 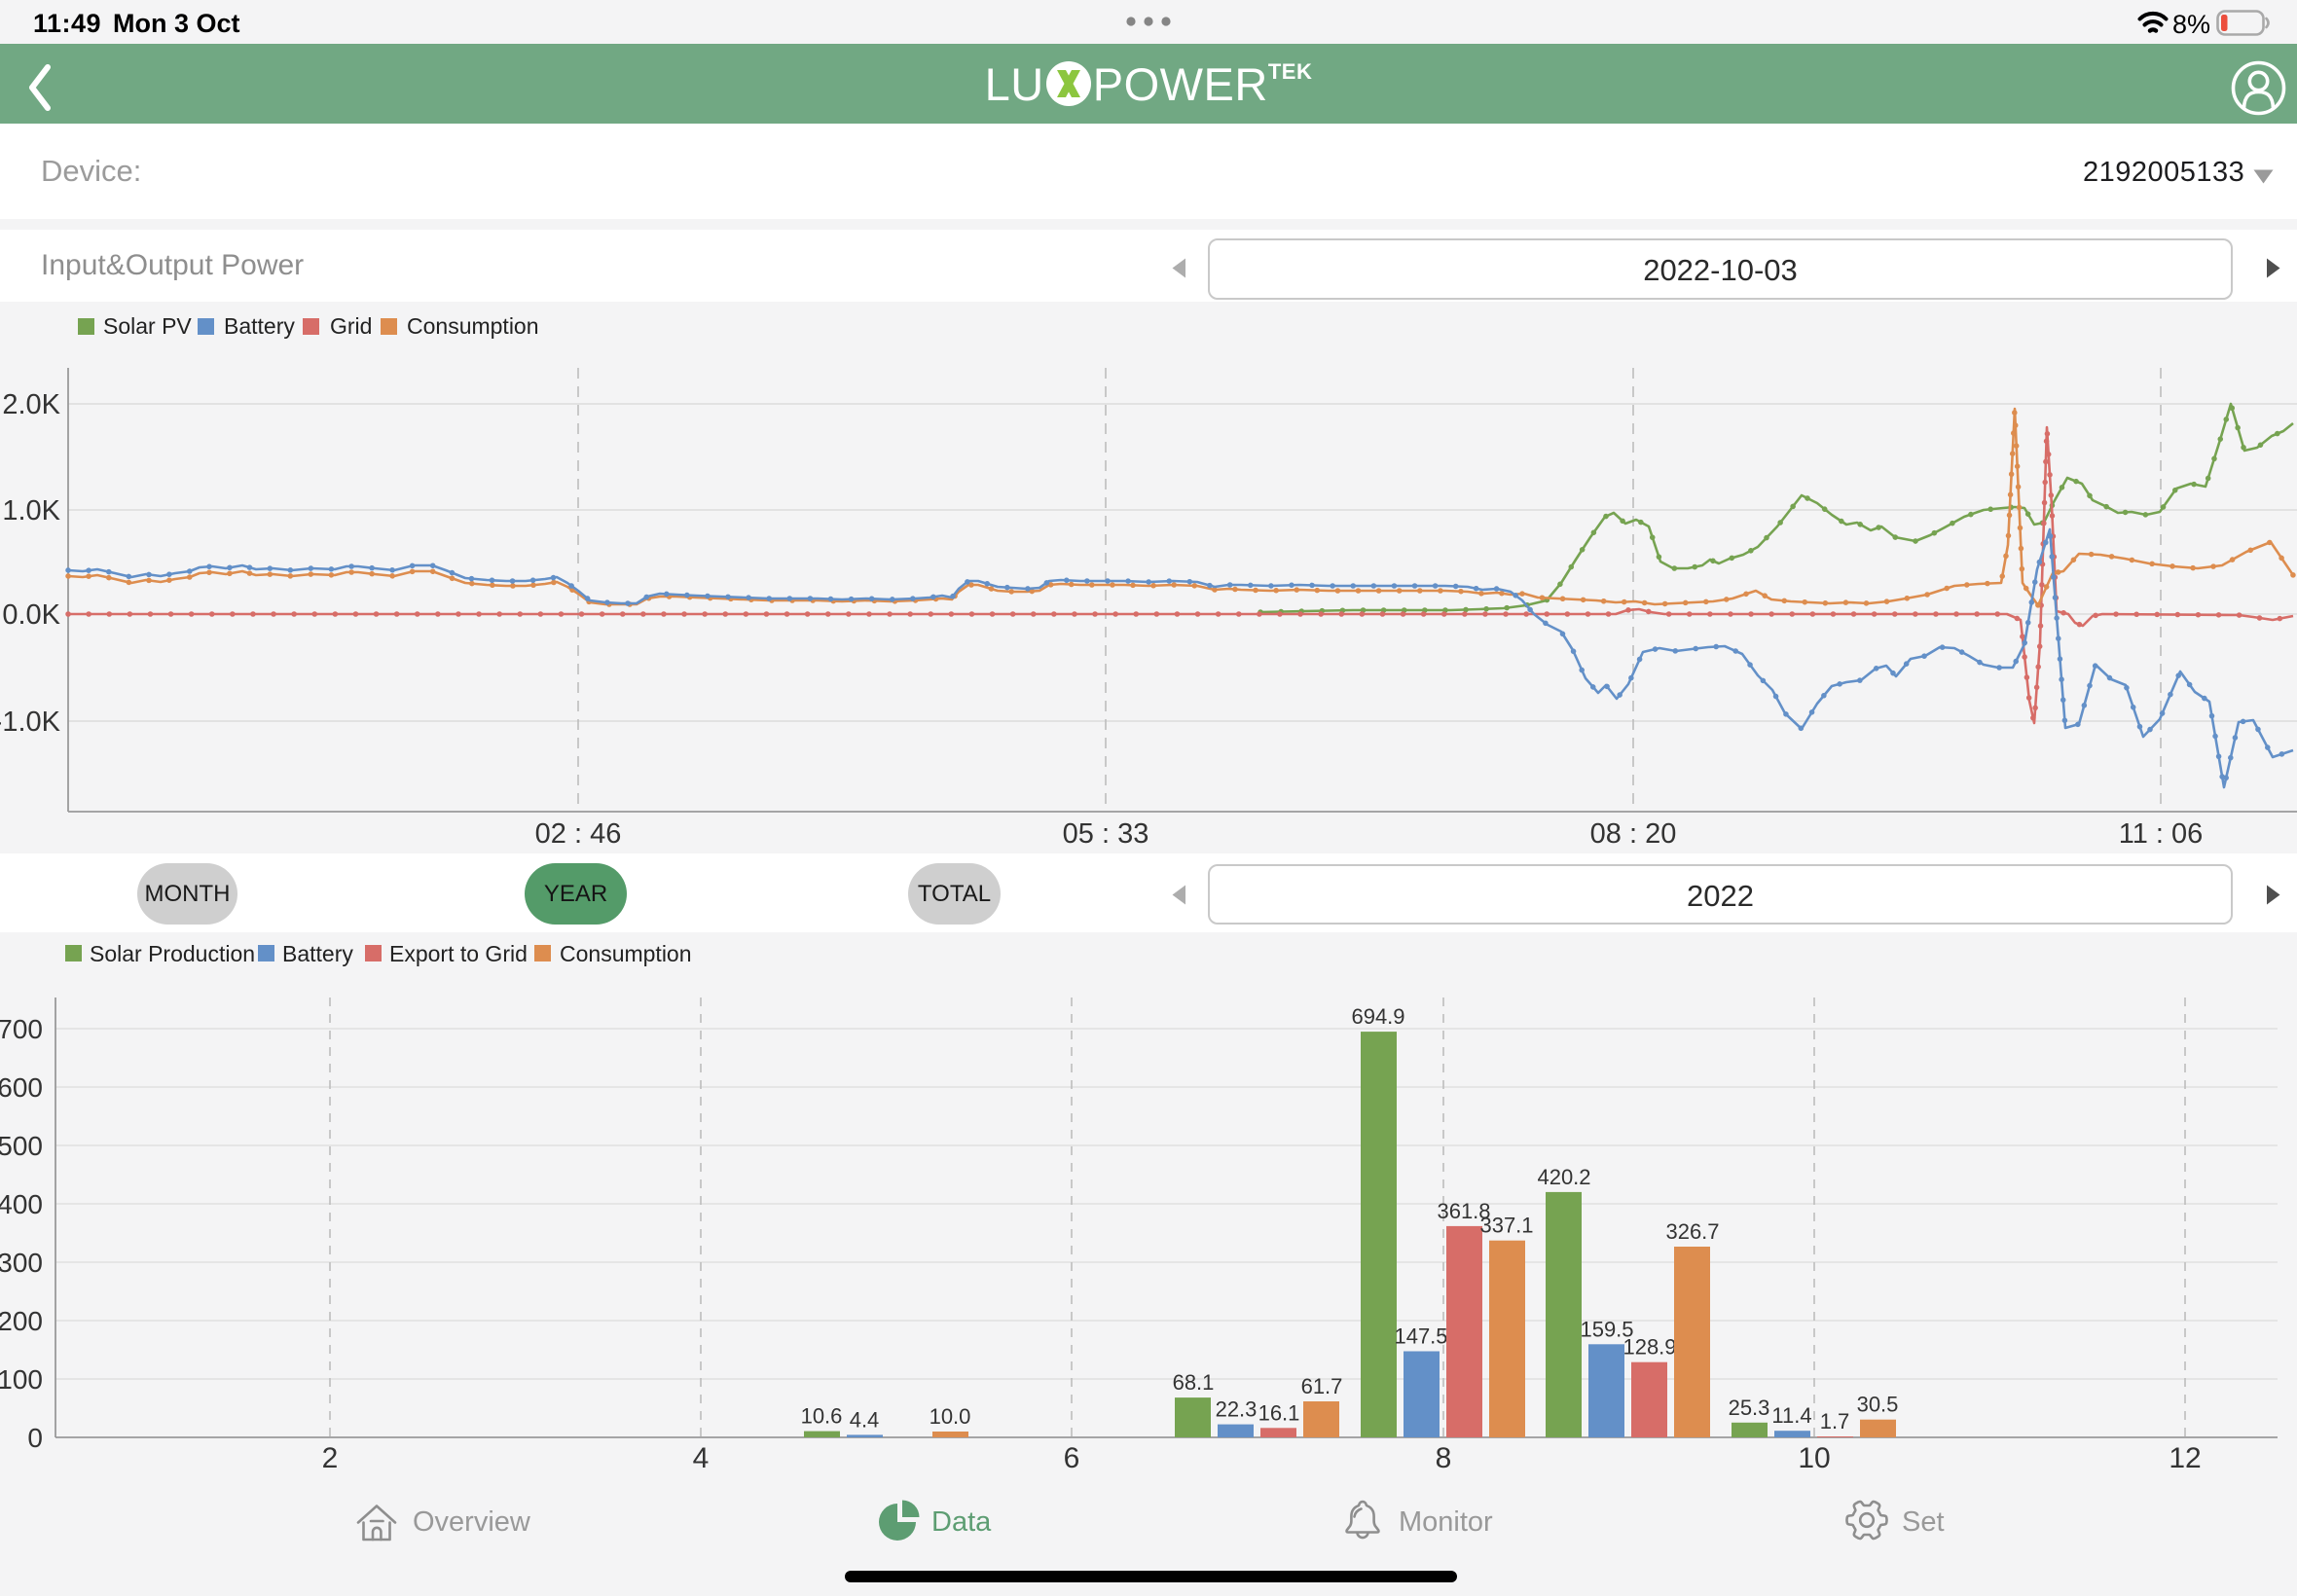 What do you see at coordinates (1749, 1408) in the screenshot?
I see `svg-text: 25.3` at bounding box center [1749, 1408].